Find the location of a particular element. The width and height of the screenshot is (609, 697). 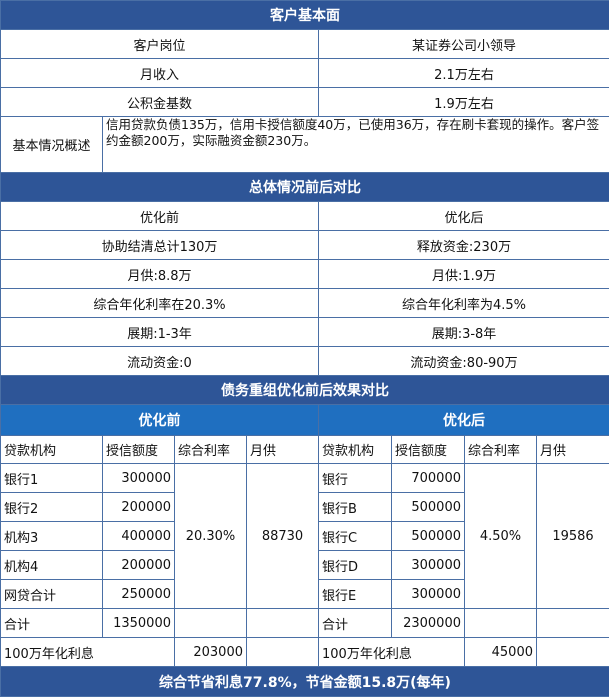

monthly-cell: 19586 is located at coordinates (573, 536).